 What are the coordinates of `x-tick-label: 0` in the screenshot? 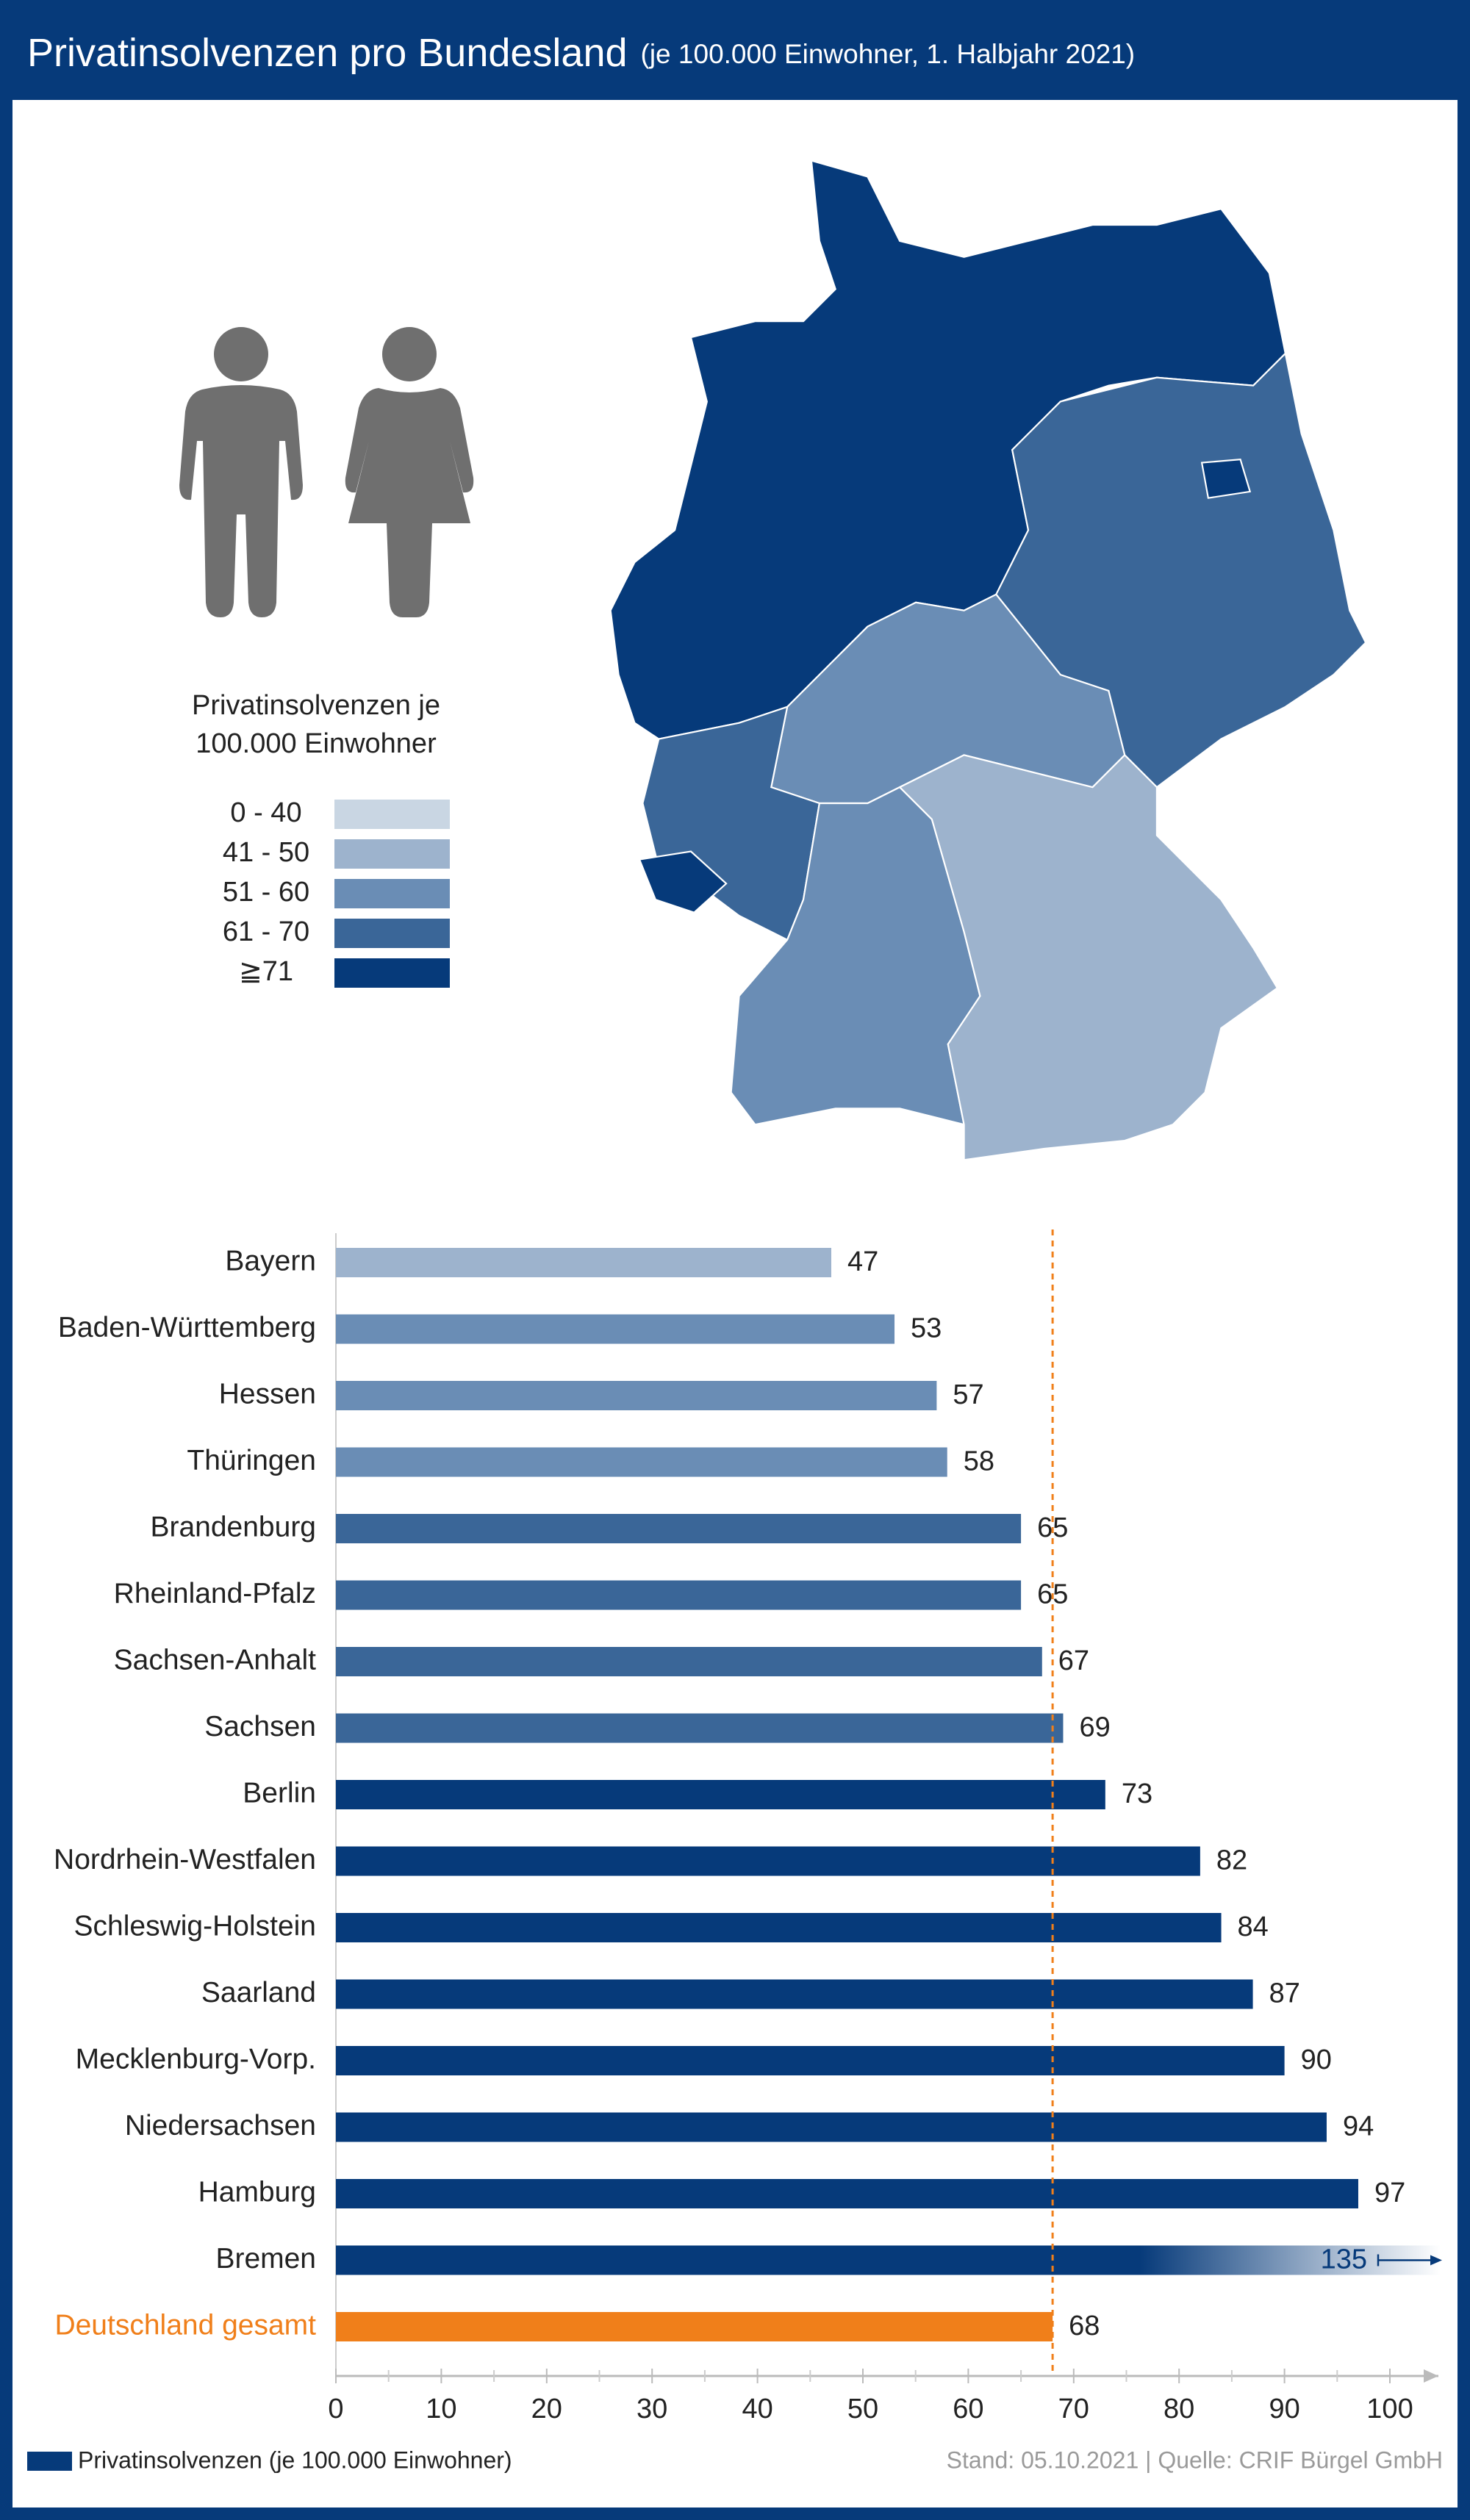 It's located at (335, 2409).